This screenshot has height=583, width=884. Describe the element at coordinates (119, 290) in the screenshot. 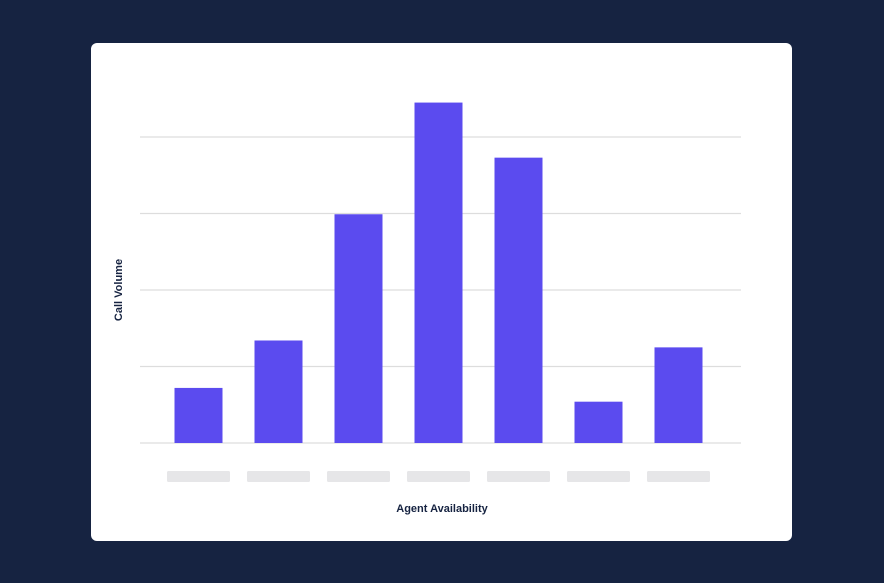

I see `y-axis-label: Call Volume` at that location.